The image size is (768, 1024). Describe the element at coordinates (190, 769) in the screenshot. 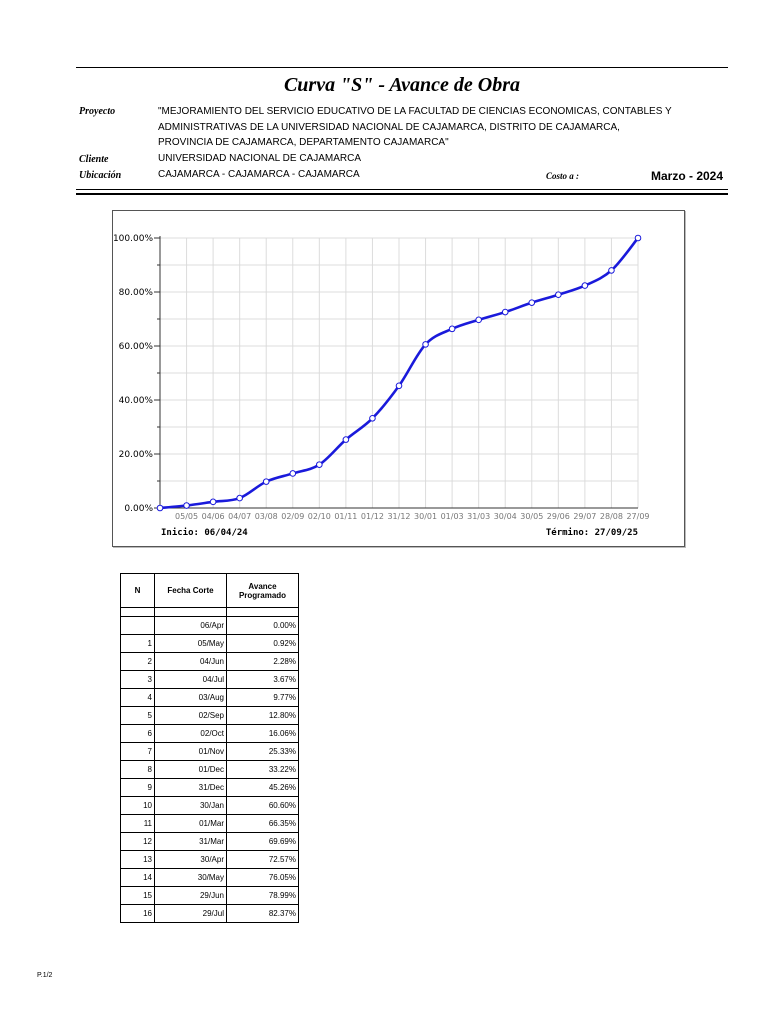

I see `cell-fecha: 01/Dec` at that location.